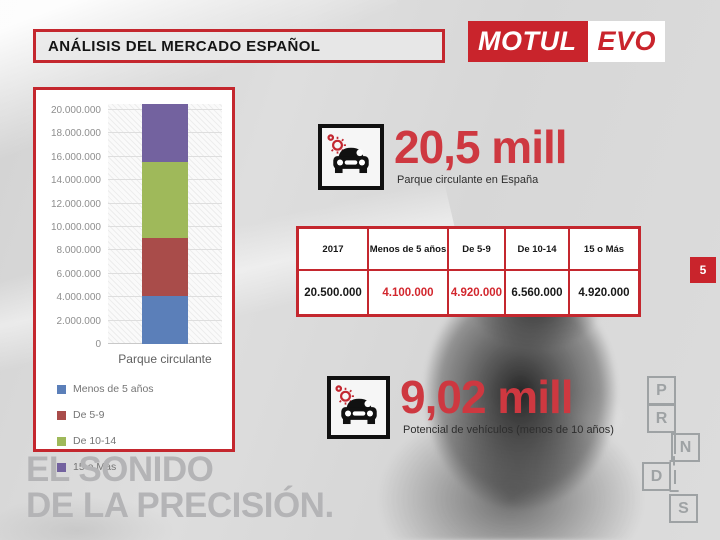 The image size is (720, 540). I want to click on plus-sign: +, so click(674, 461).